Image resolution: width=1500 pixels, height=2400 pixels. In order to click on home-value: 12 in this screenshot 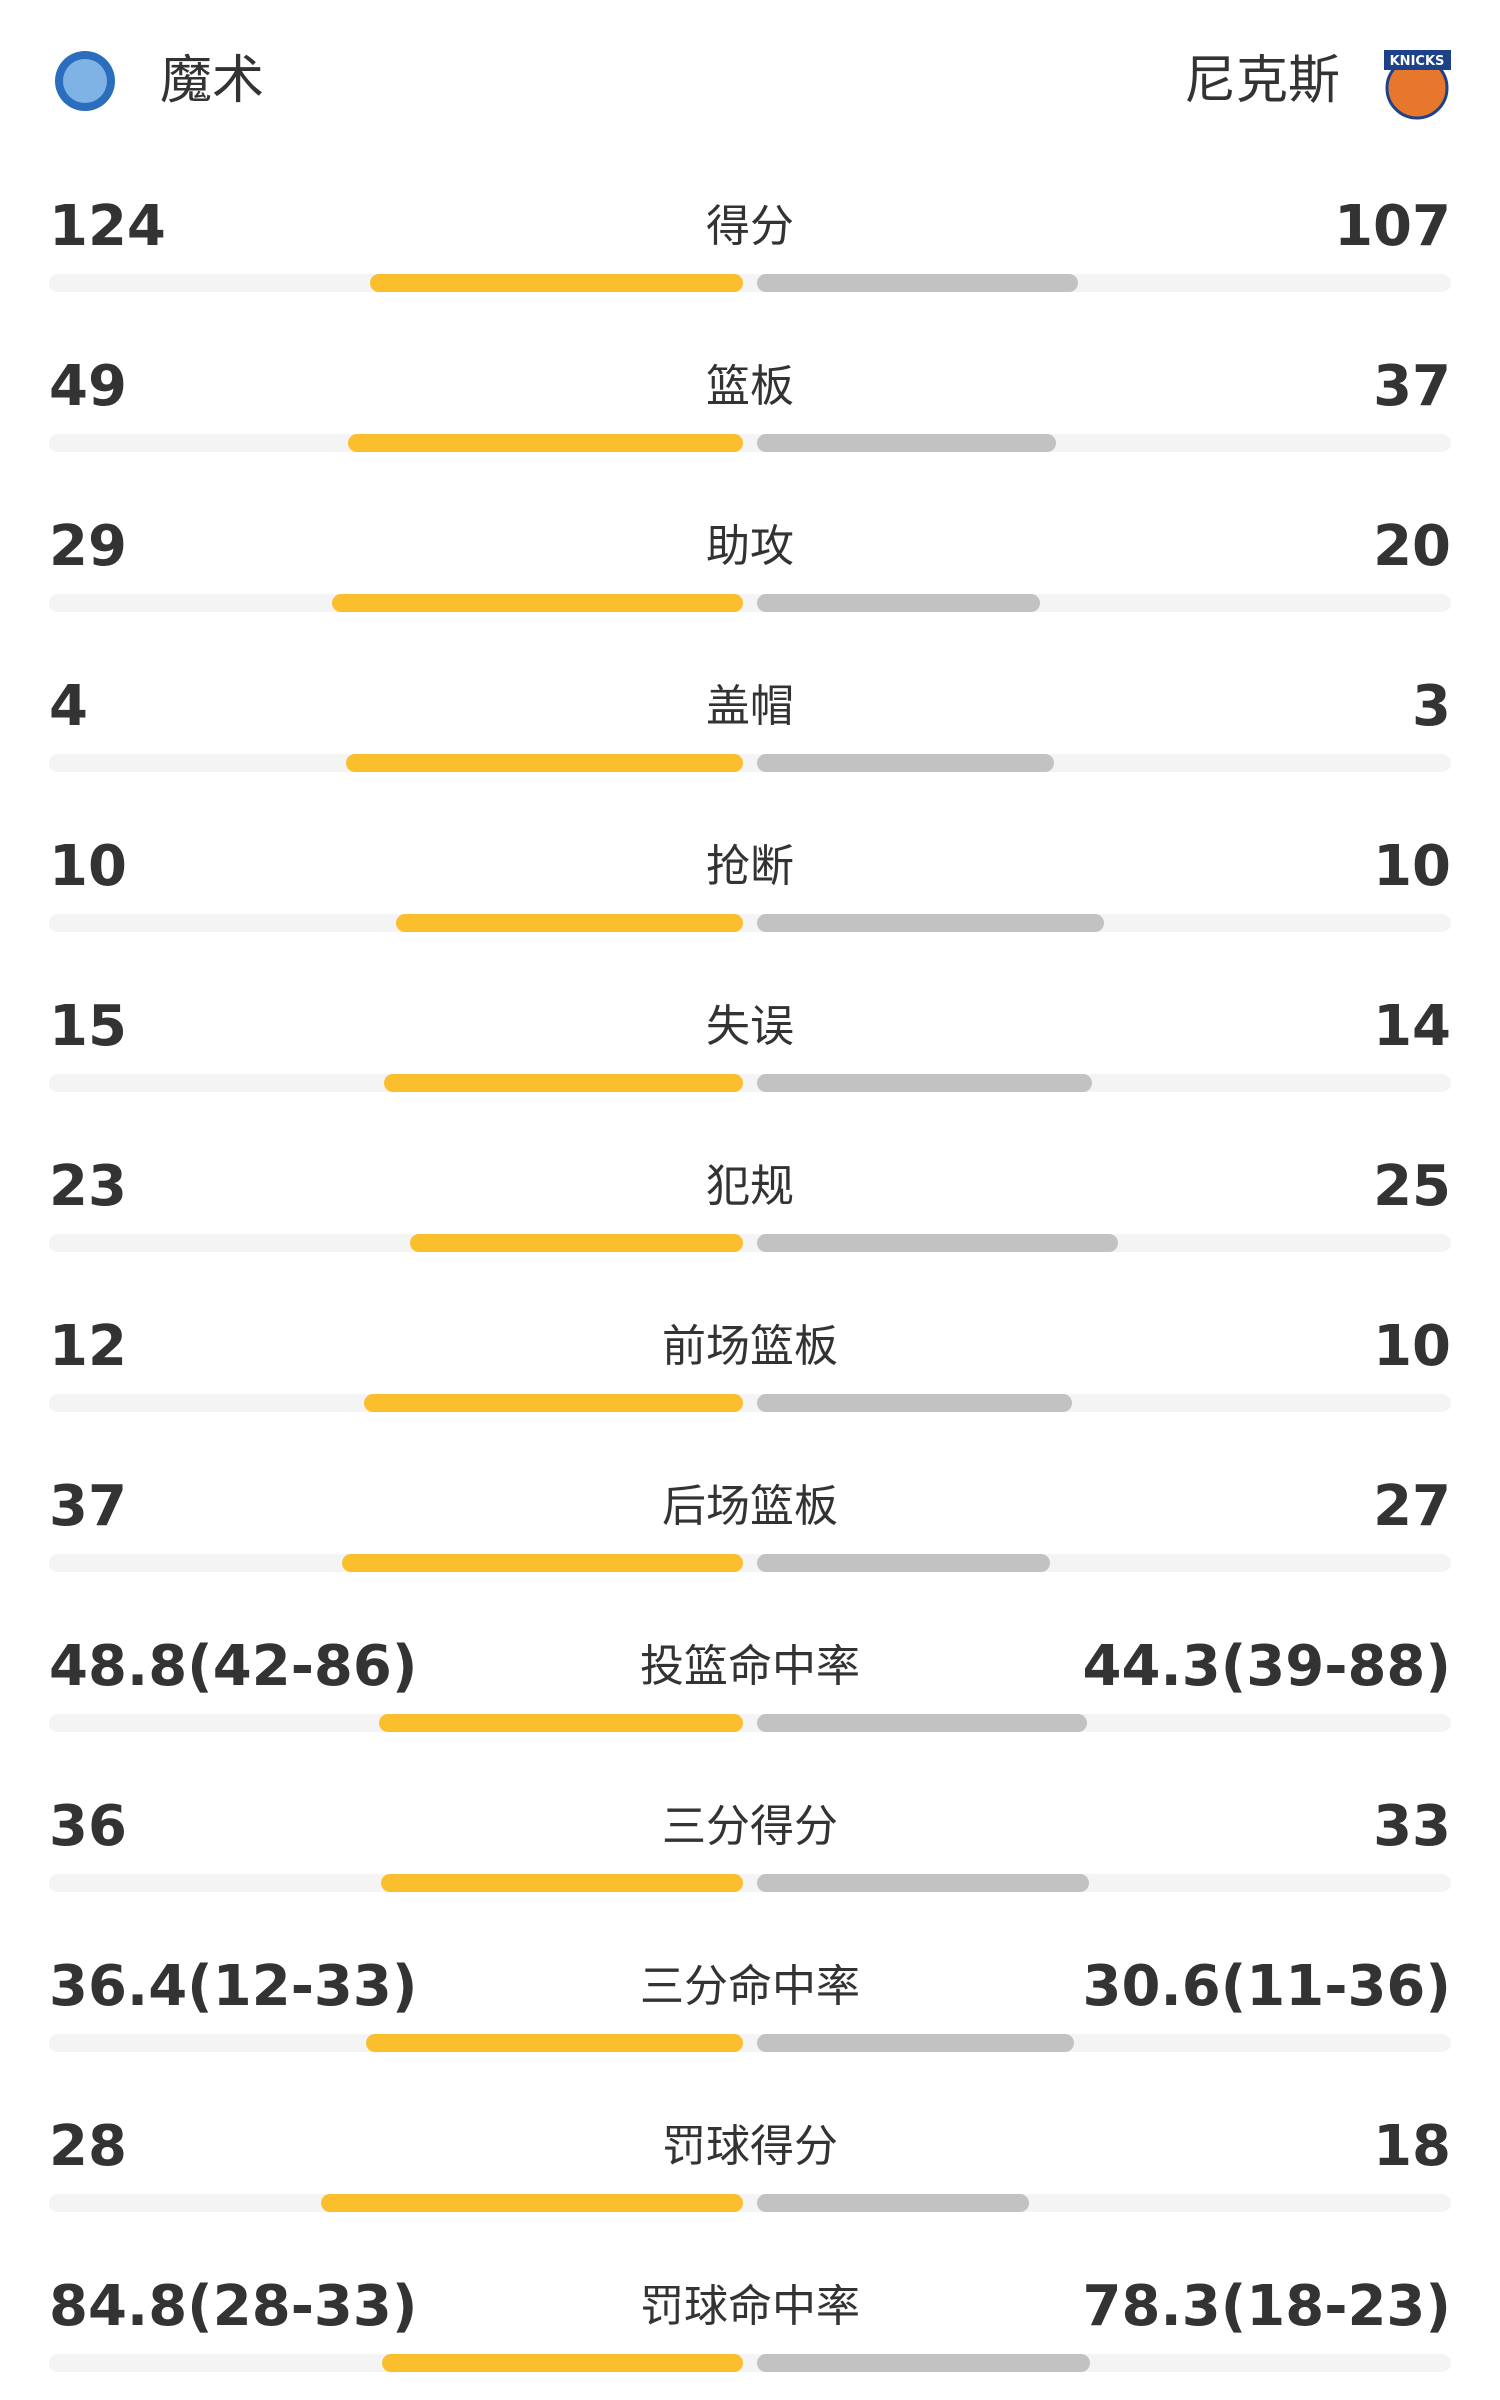, I will do `click(88, 1346)`.